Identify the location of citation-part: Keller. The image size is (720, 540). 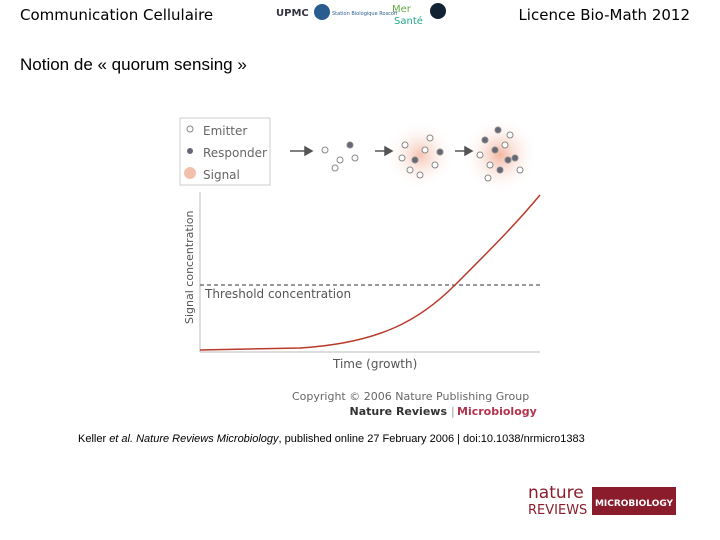
(94, 439).